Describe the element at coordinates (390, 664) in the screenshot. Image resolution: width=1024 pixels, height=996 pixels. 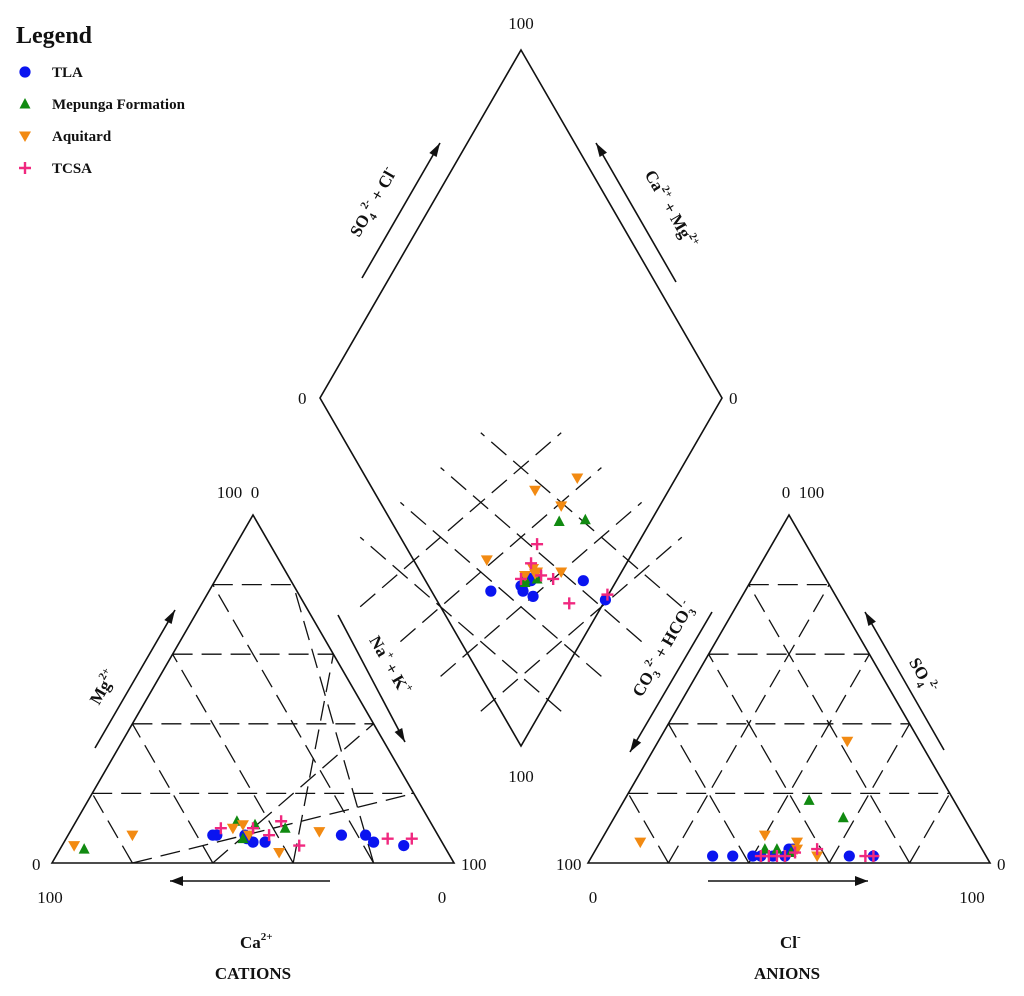
I see `nak-label: Na+ + K+` at that location.